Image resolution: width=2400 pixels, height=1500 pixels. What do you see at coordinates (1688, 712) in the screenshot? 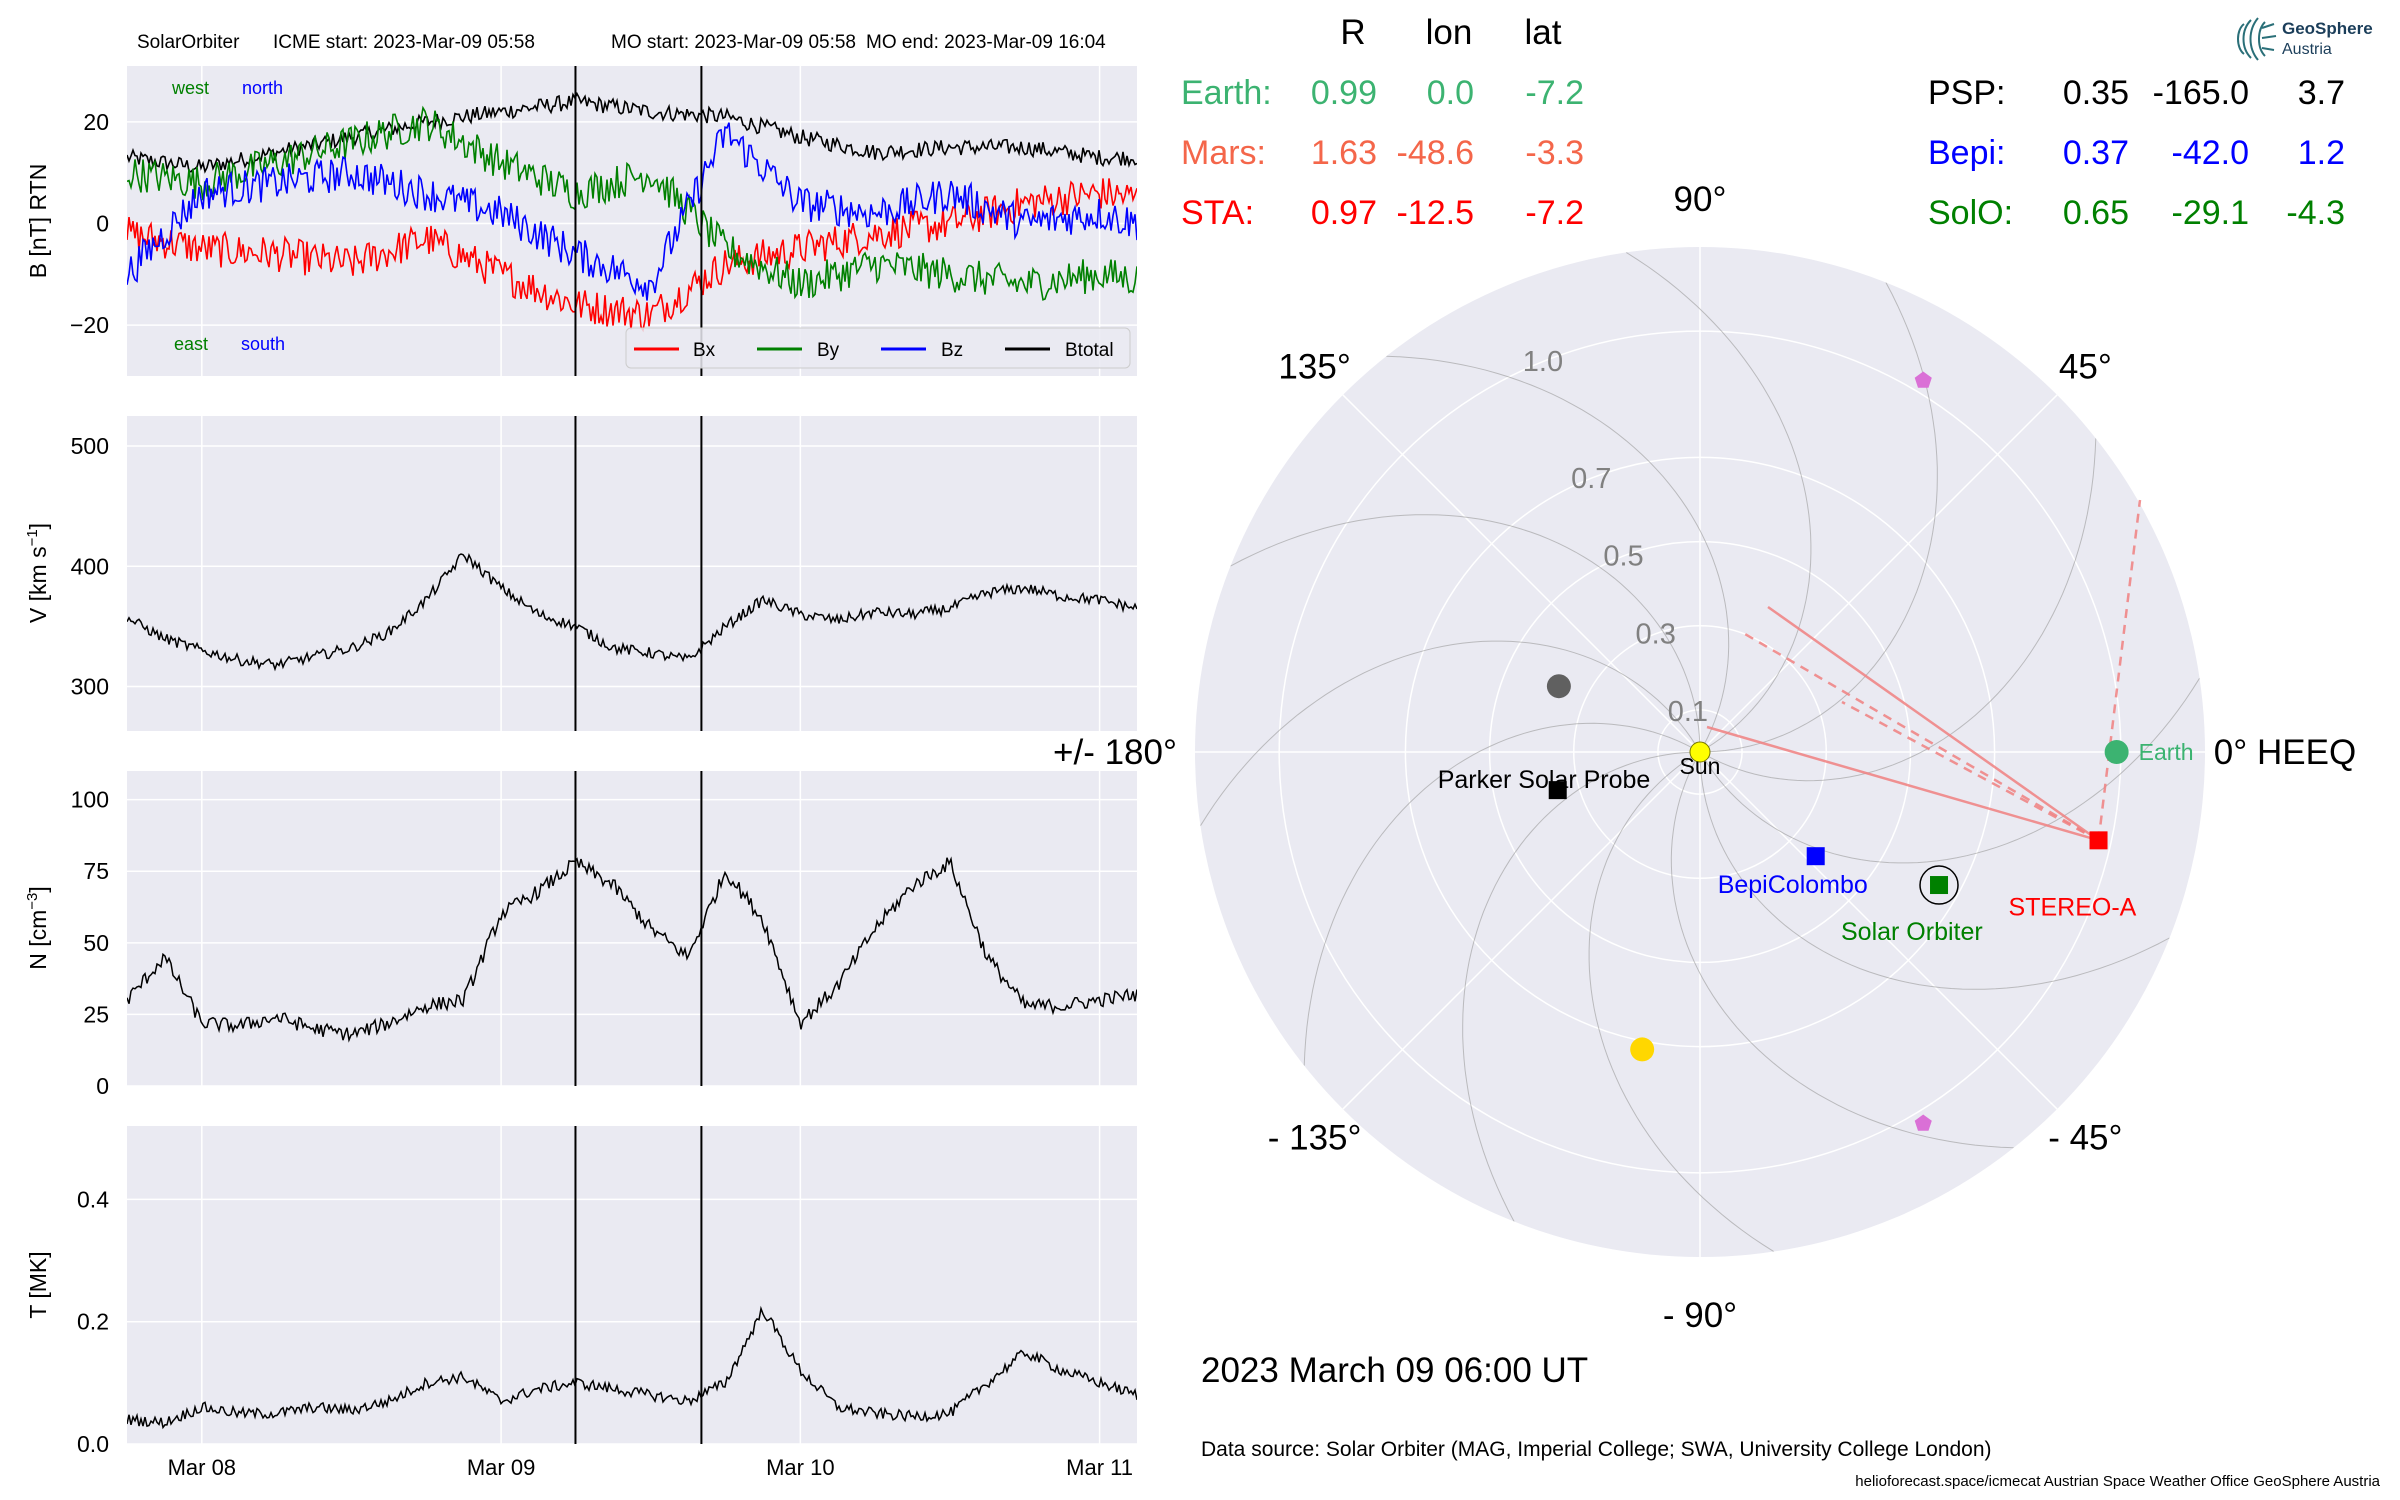
I see `radial-tick-label-0: 0.1` at bounding box center [1688, 712].